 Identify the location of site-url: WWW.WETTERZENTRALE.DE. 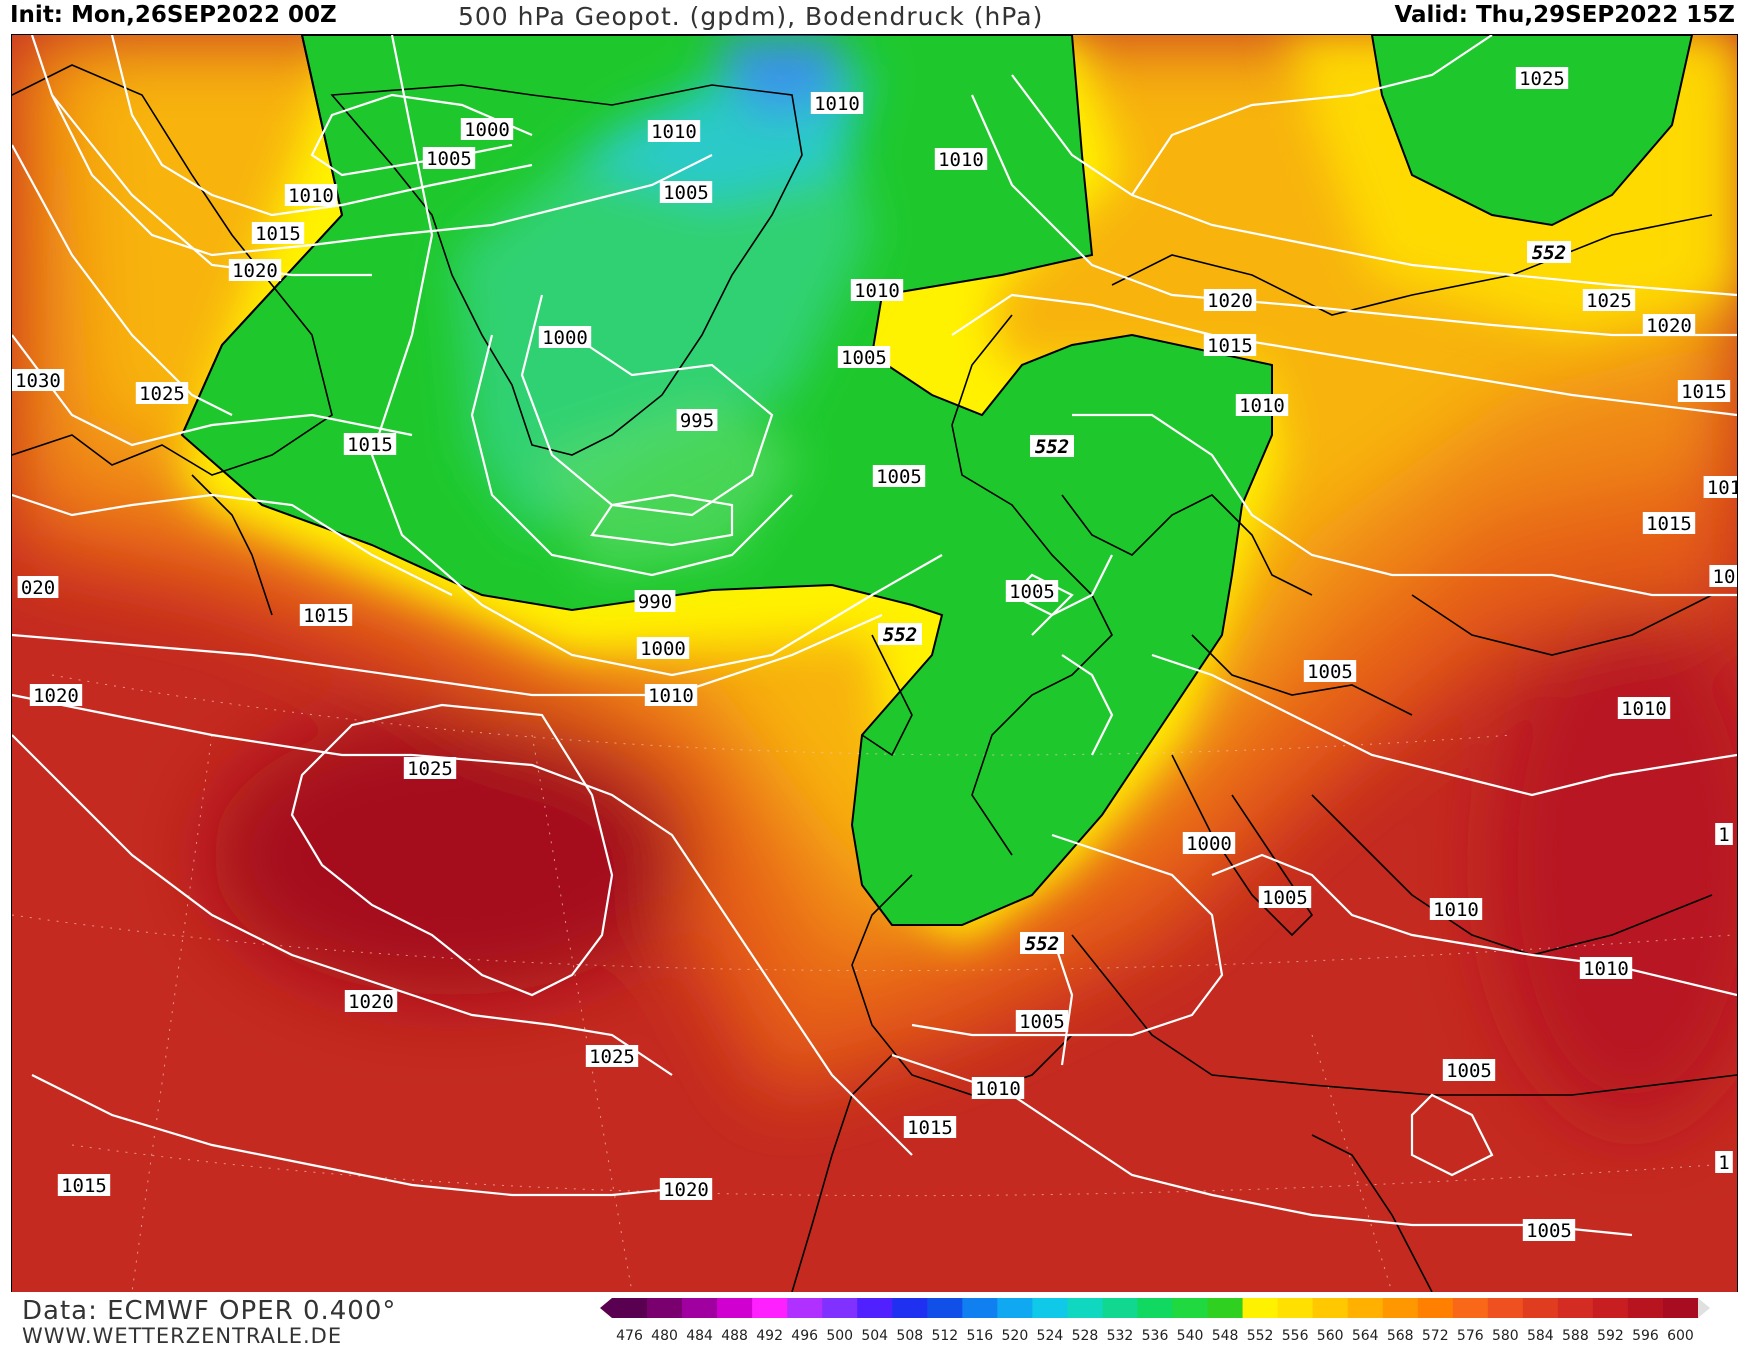
(182, 1336).